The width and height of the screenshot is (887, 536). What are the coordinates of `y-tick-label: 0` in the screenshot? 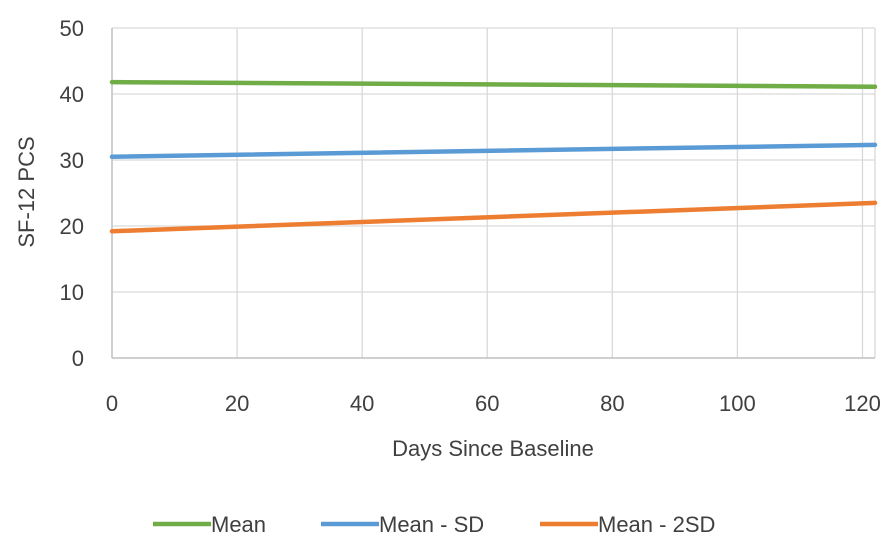 It's located at (78, 358).